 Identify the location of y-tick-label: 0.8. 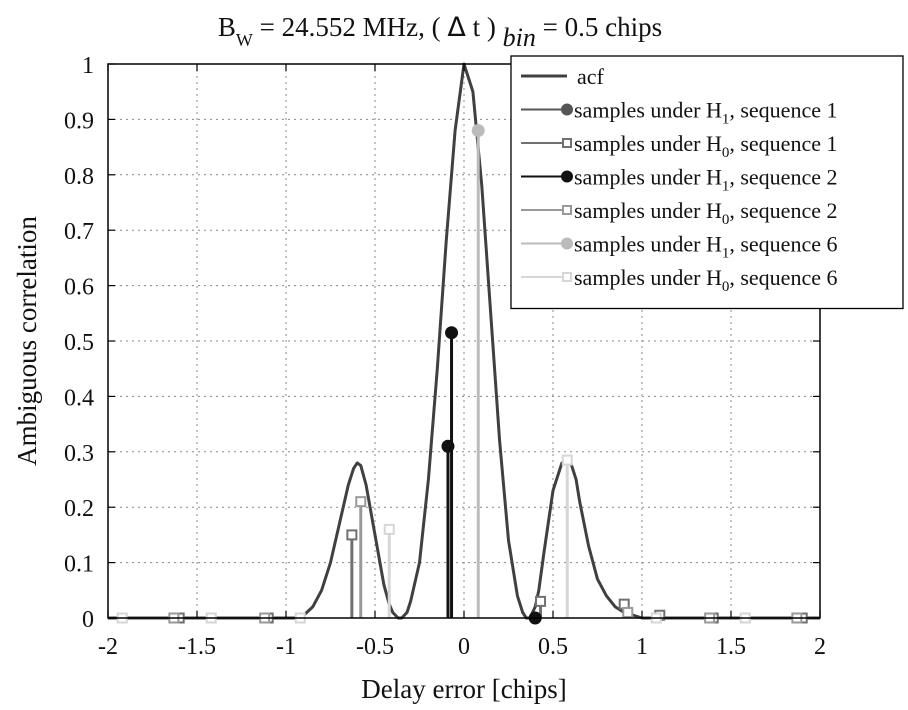
(79, 177).